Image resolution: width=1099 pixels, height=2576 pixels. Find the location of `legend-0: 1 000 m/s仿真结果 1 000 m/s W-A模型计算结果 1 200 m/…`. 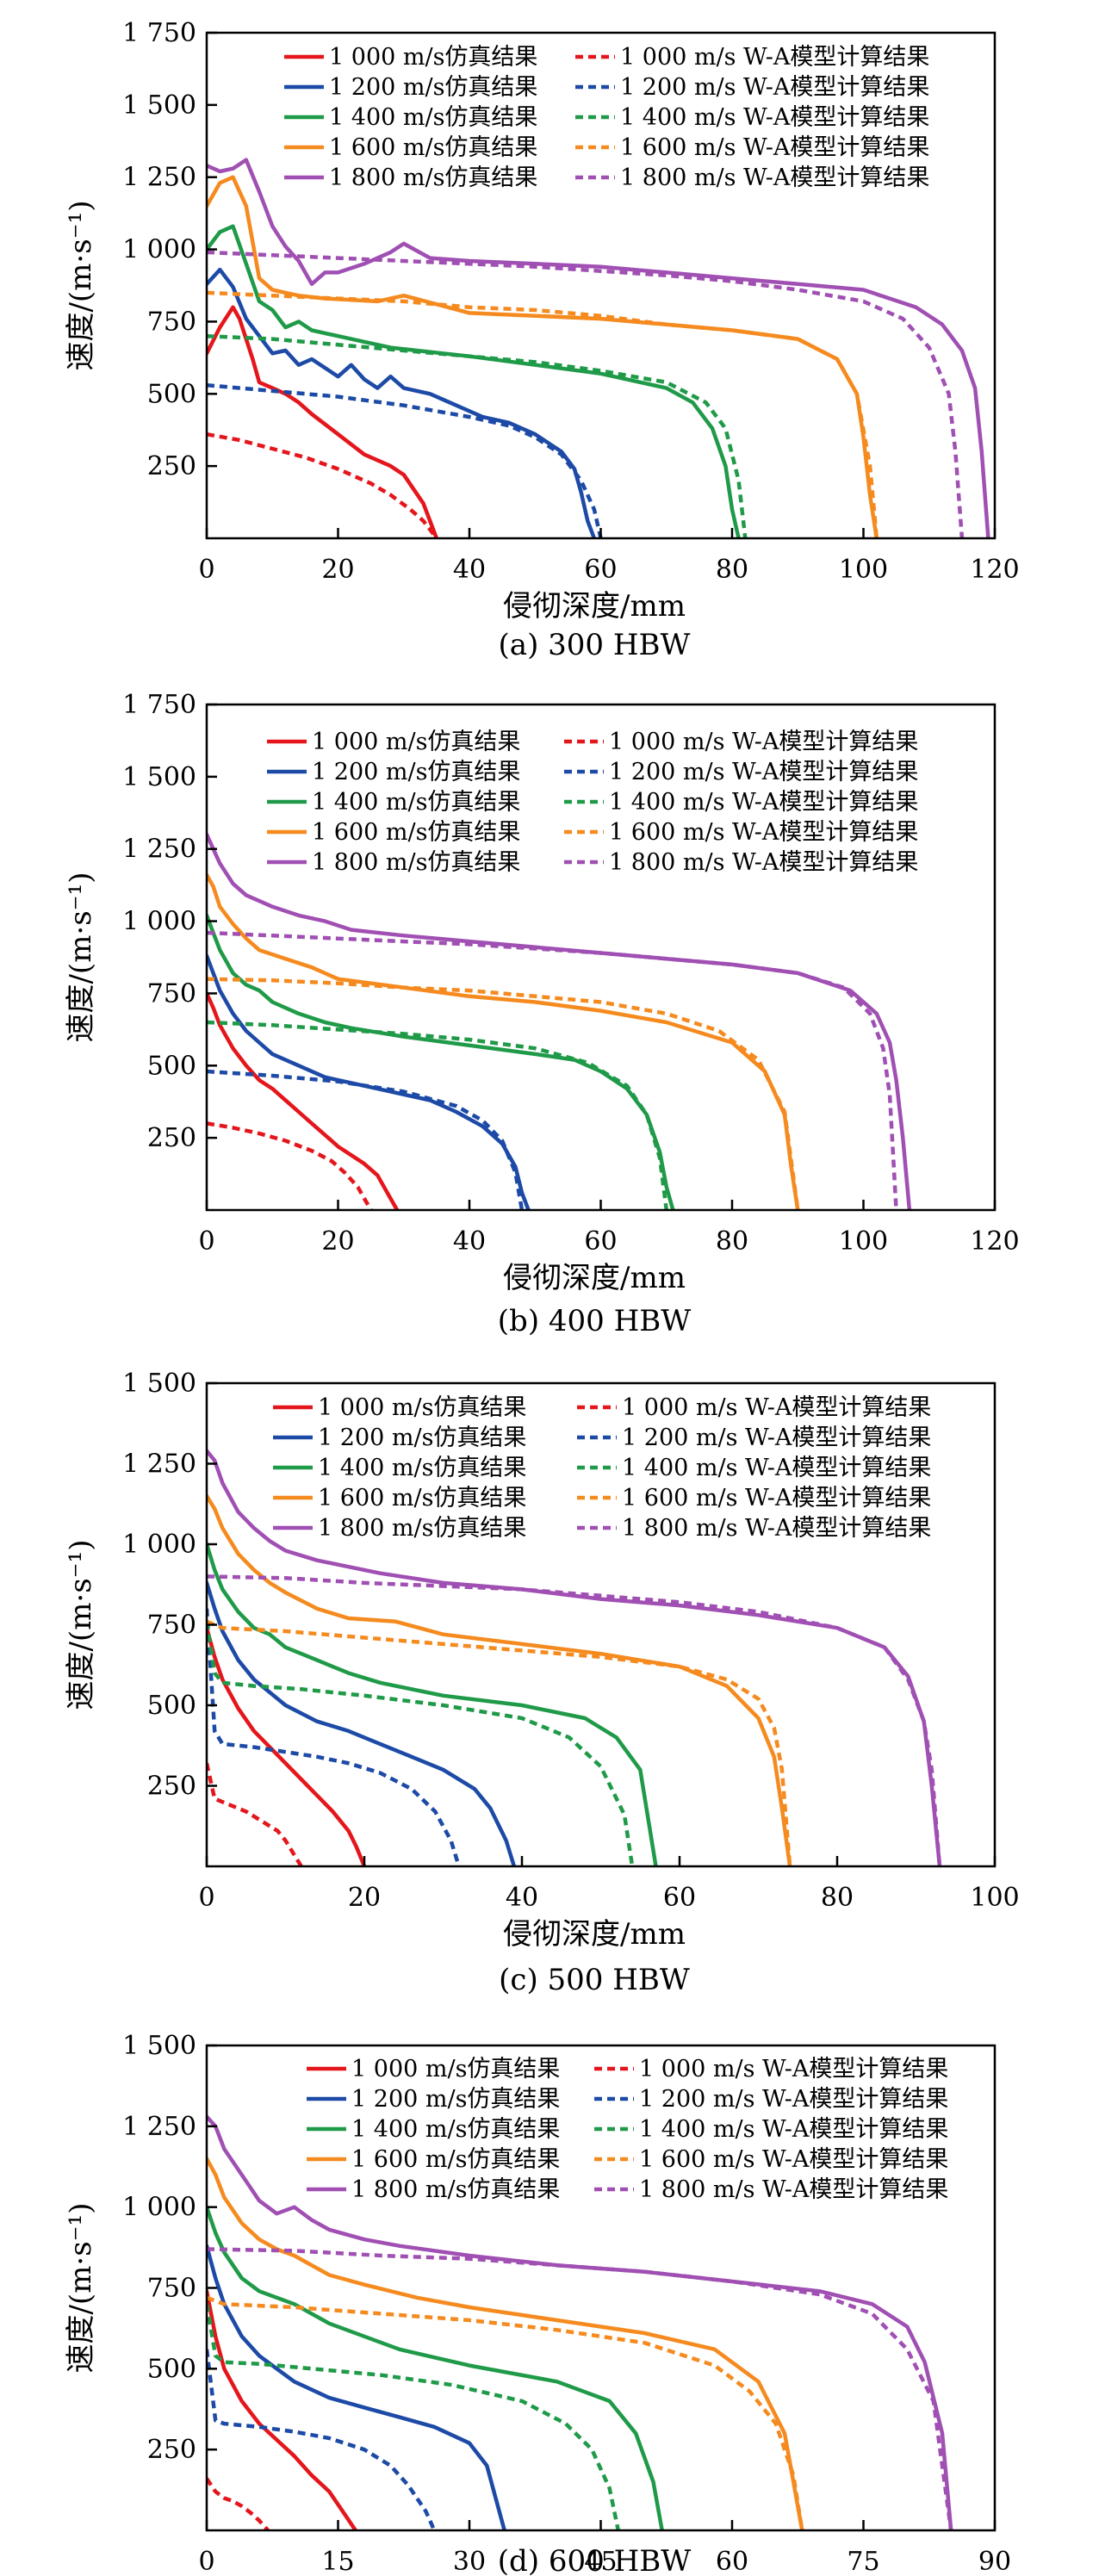

legend-0: 1 000 m/s仿真结果 1 000 m/s W-A模型计算结果 1 200 m/… is located at coordinates (607, 117).